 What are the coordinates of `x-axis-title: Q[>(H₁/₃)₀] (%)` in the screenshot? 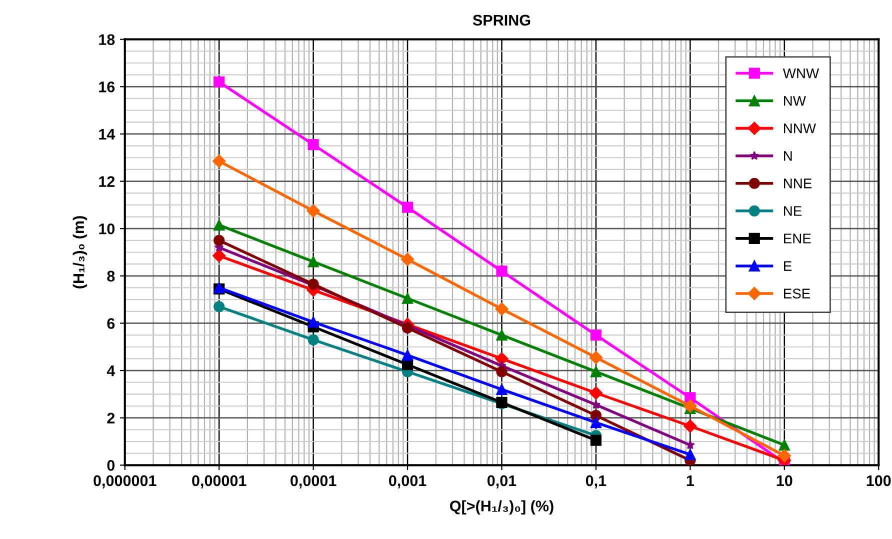 It's located at (502, 507).